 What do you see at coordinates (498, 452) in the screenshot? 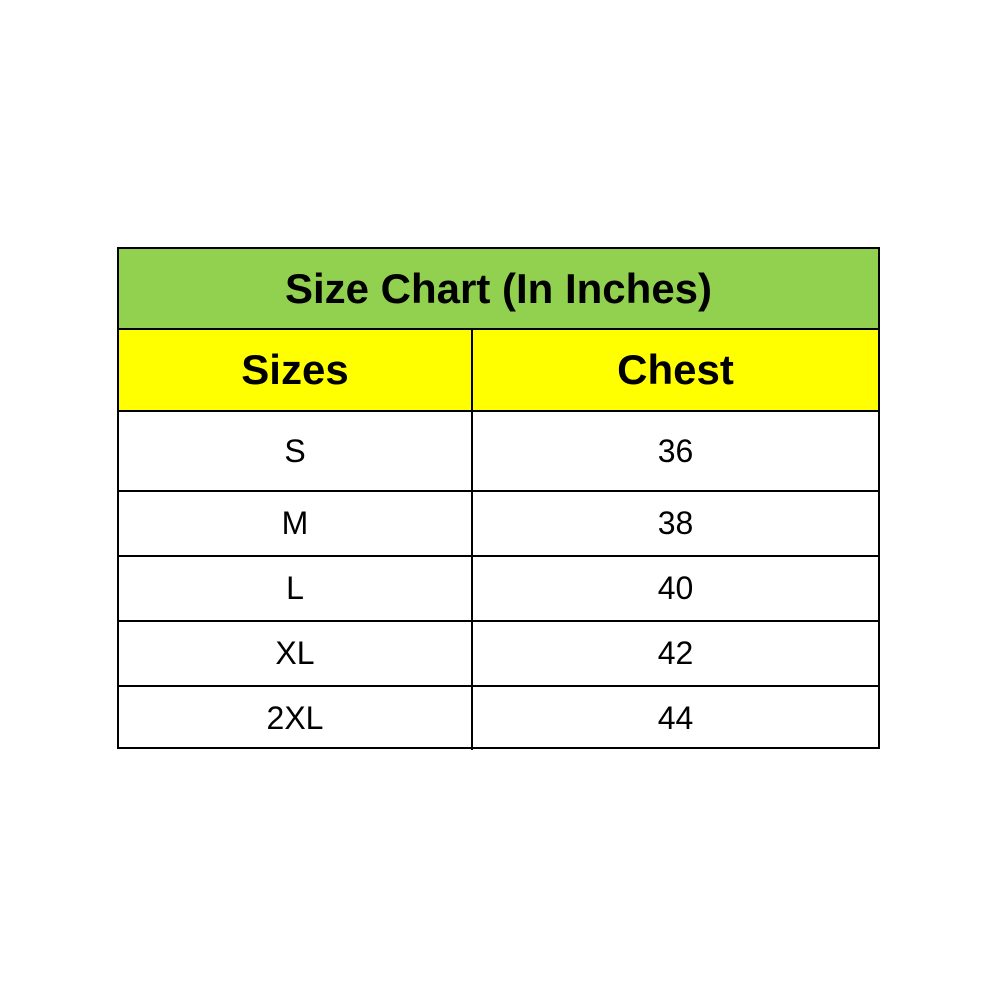
I see `table-row: S 36` at bounding box center [498, 452].